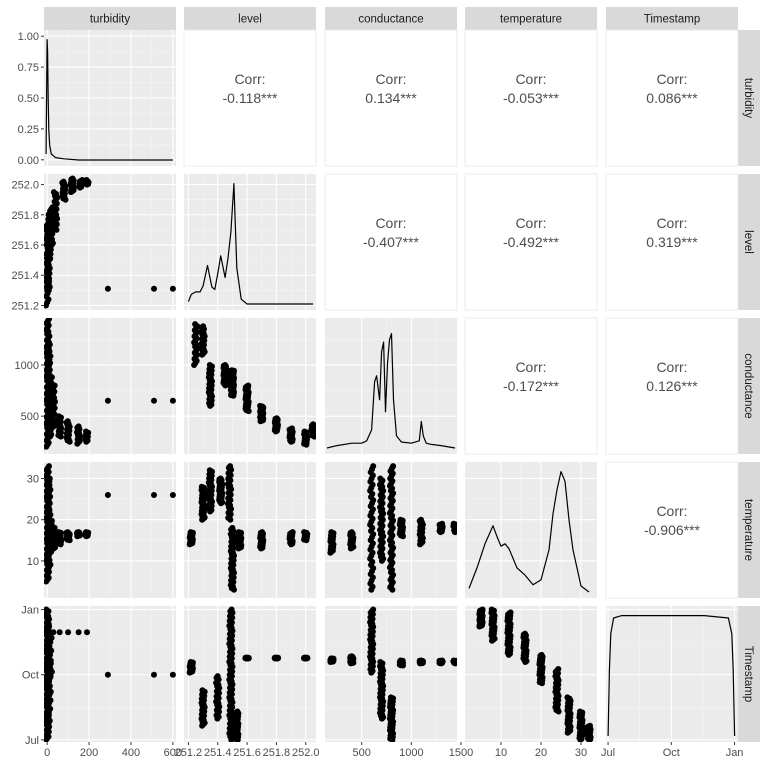 This screenshot has height=768, width=768. Describe the element at coordinates (25, 216) in the screenshot. I see `y-tick-label: 251.8` at that location.